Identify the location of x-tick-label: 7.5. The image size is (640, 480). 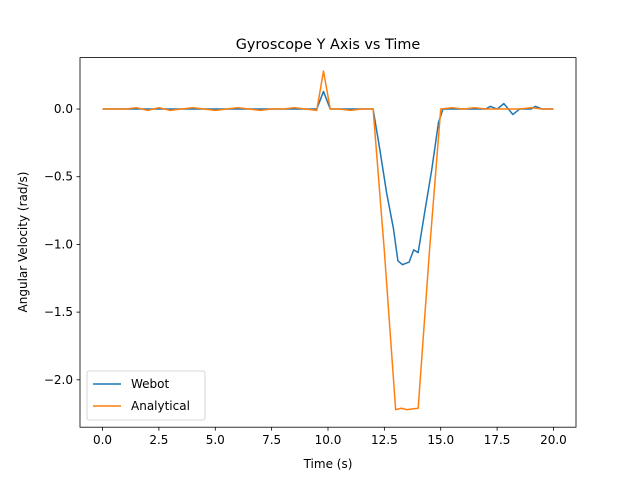
(271, 440).